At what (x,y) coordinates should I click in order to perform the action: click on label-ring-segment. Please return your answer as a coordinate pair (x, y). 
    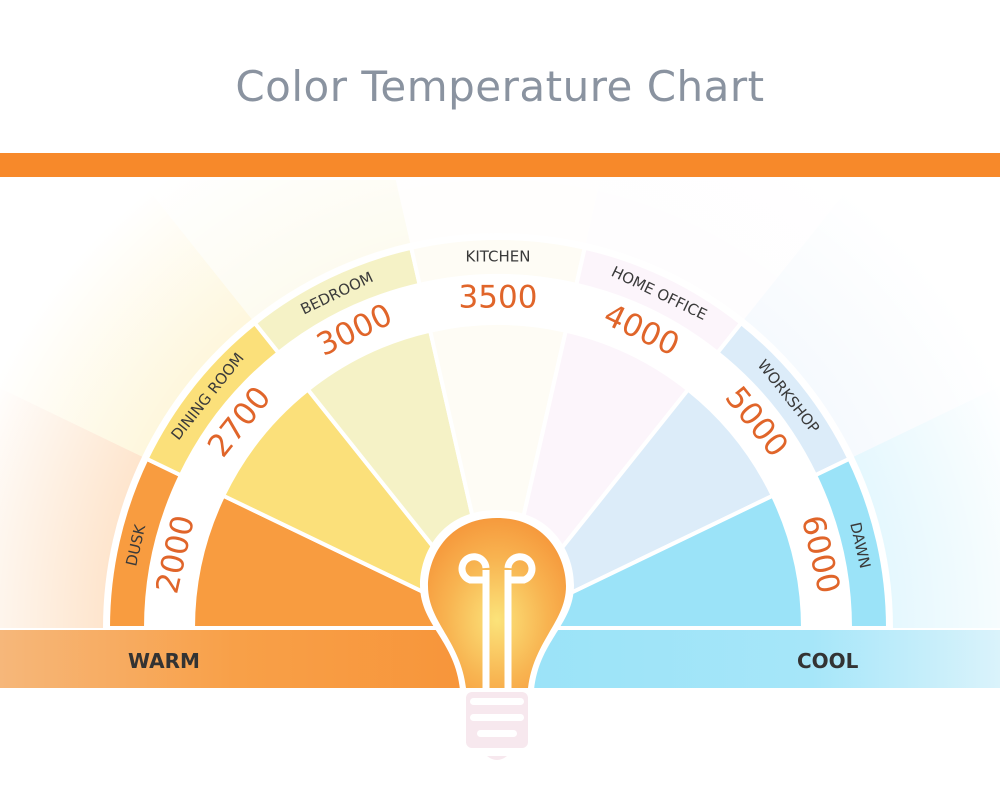
    Looking at the image, I should click on (851, 543).